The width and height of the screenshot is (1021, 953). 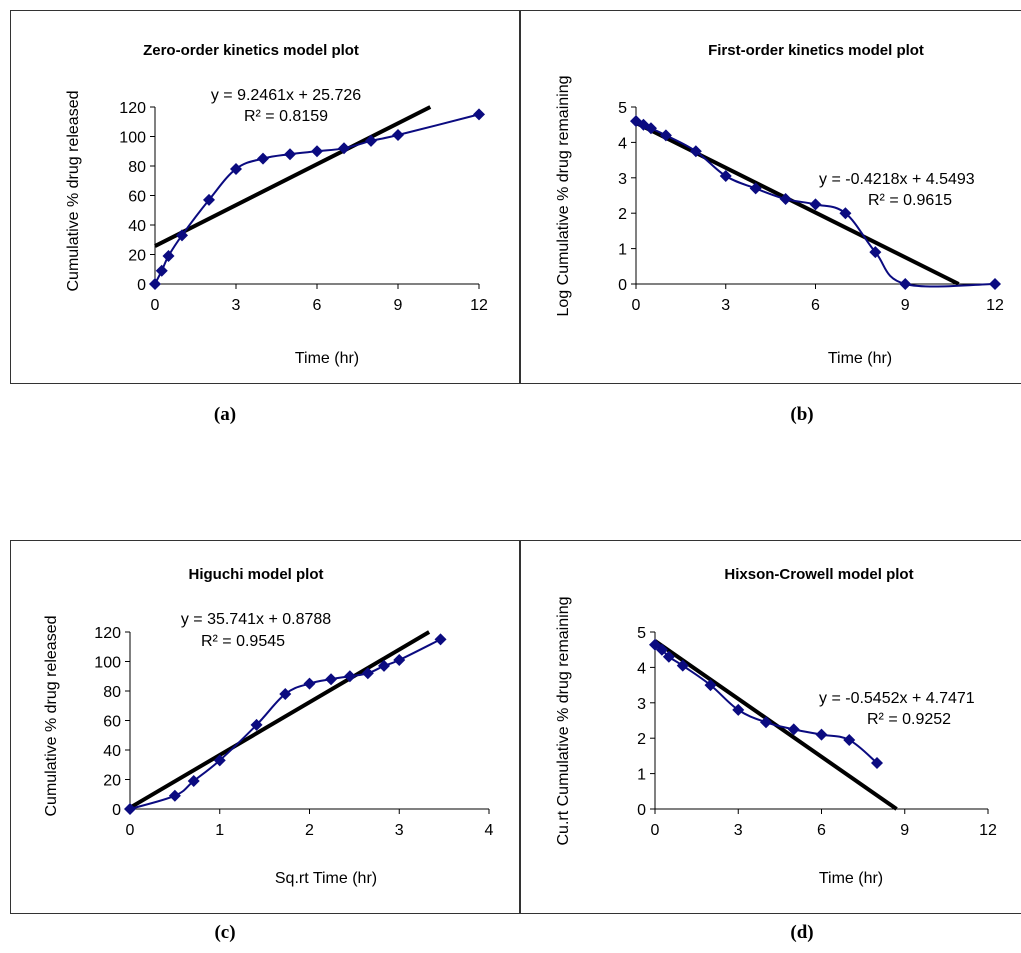 What do you see at coordinates (256, 574) in the screenshot?
I see `chart-title: Higuchi model plot` at bounding box center [256, 574].